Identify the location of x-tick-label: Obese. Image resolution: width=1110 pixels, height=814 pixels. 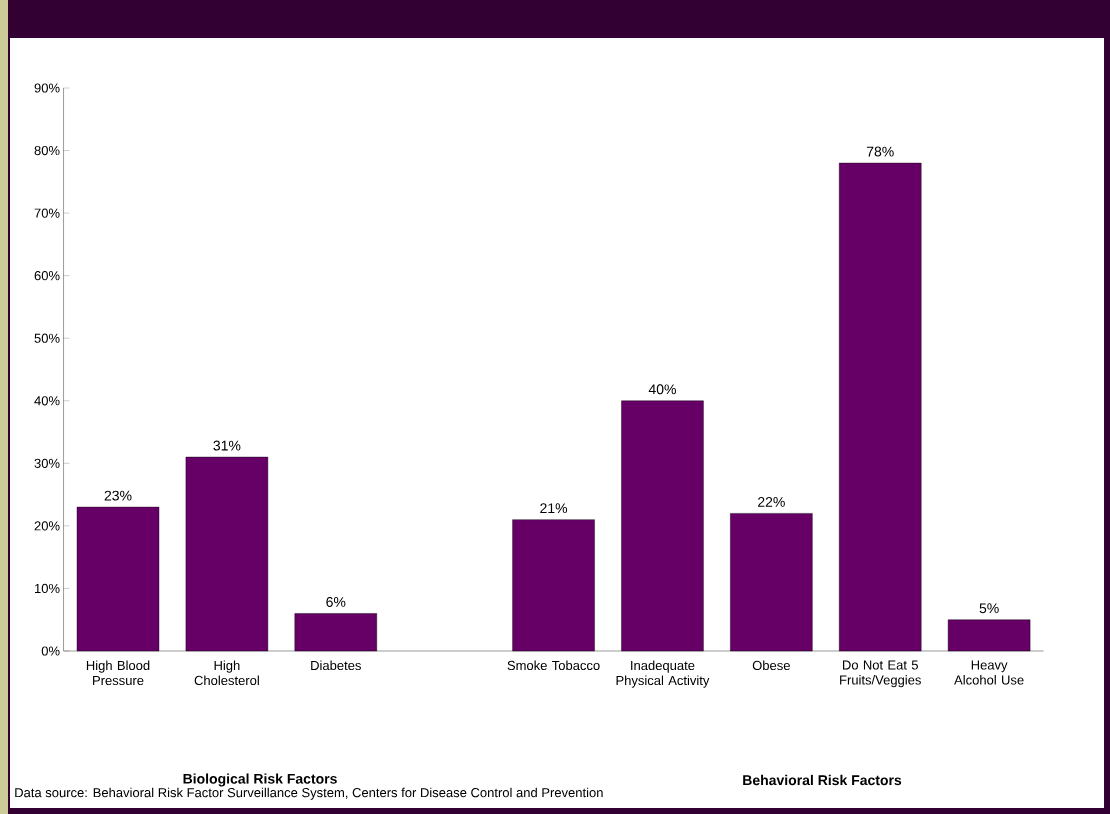
(771, 665).